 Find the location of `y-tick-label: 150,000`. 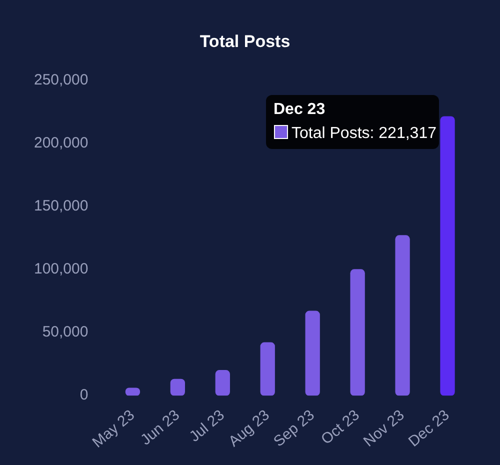

y-tick-label: 150,000 is located at coordinates (61, 206).